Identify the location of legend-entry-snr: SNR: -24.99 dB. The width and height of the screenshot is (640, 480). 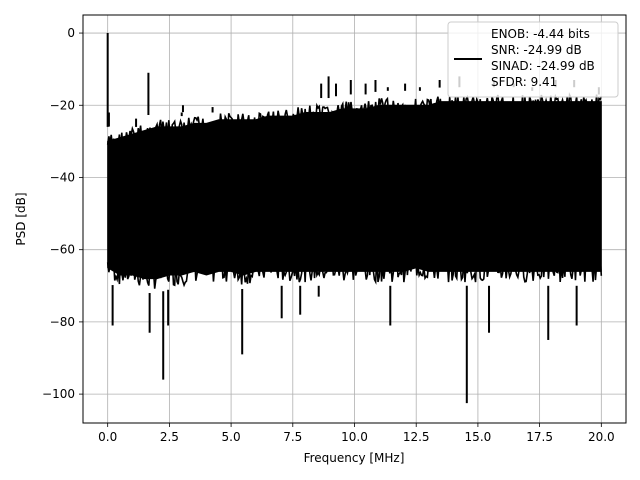
(536, 50).